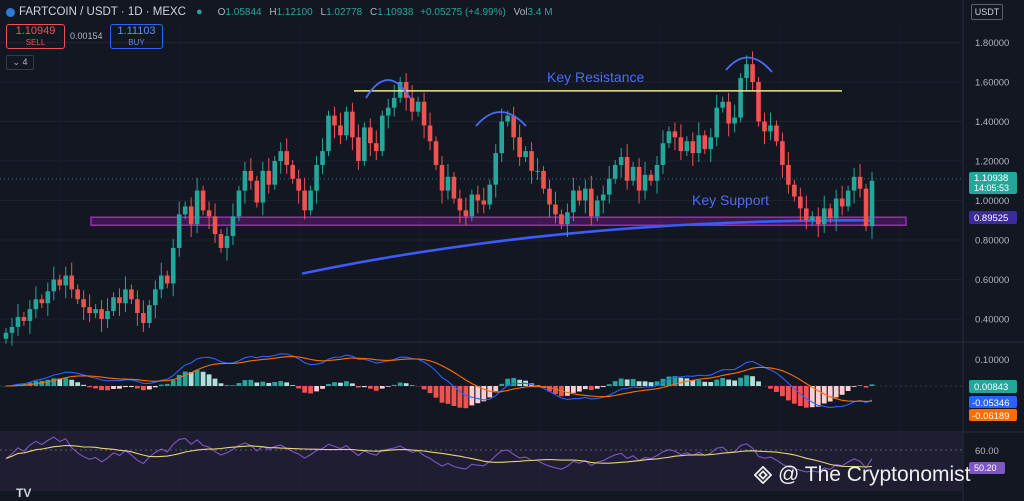 The height and width of the screenshot is (501, 1024). Describe the element at coordinates (586, 247) in the screenshot. I see `ma-line` at that location.